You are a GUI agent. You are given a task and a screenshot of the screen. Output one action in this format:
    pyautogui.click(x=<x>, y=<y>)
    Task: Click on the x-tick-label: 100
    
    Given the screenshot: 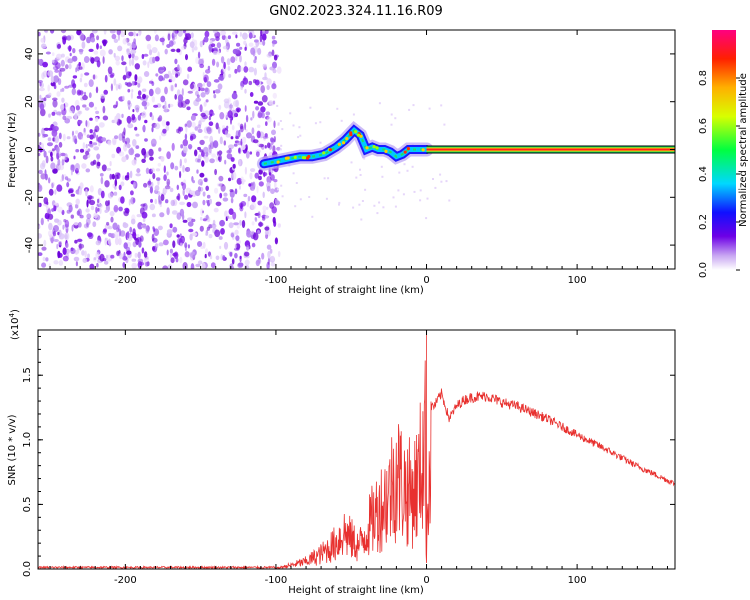 What is the action you would take?
    pyautogui.click(x=577, y=580)
    